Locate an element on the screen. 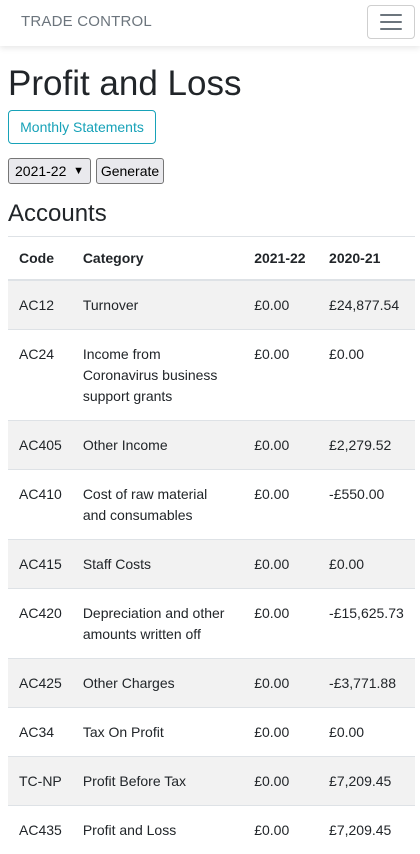 This screenshot has height=854, width=420. column-header-category: Category is located at coordinates (157, 259).